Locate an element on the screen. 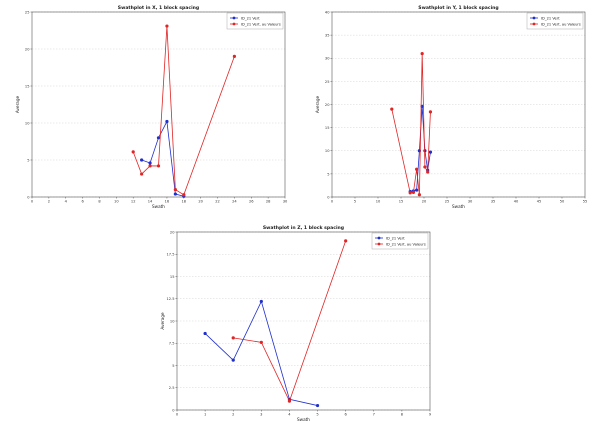 The height and width of the screenshot is (432, 609). x-tick-label: 16 is located at coordinates (167, 202).